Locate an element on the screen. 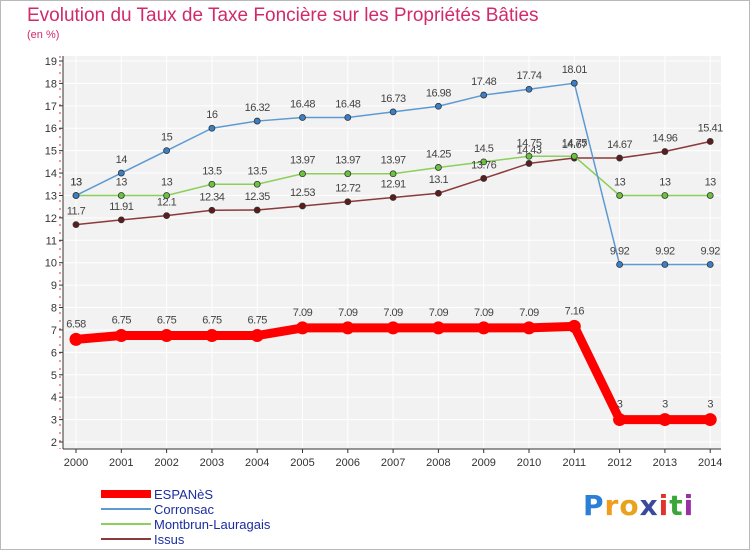  data-label-0-12: 3 is located at coordinates (620, 405).